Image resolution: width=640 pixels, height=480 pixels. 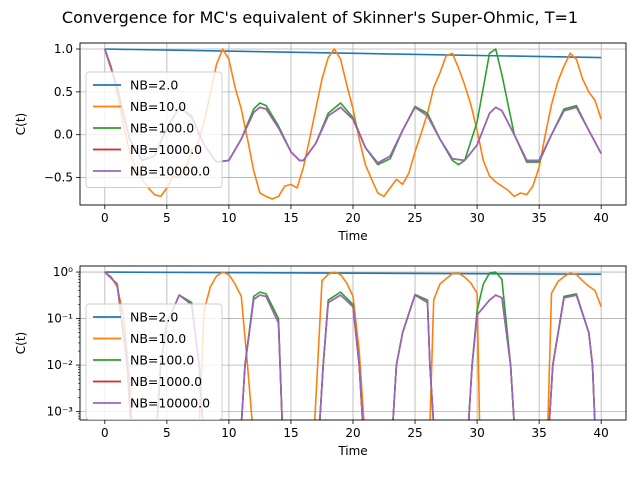 I want to click on y-tick-label: 10⁻², so click(x=60, y=365).